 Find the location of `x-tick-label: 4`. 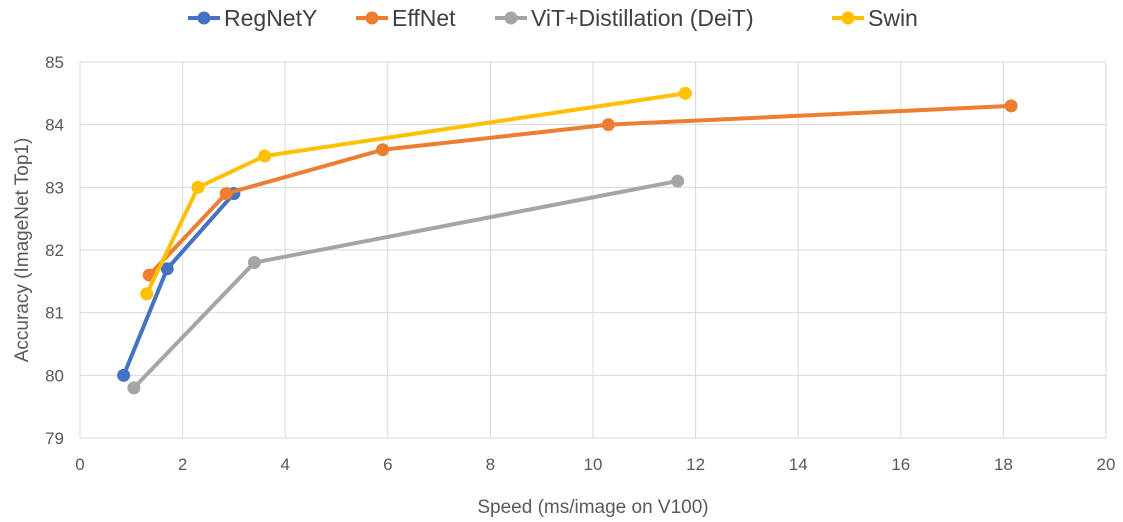

x-tick-label: 4 is located at coordinates (284, 464).